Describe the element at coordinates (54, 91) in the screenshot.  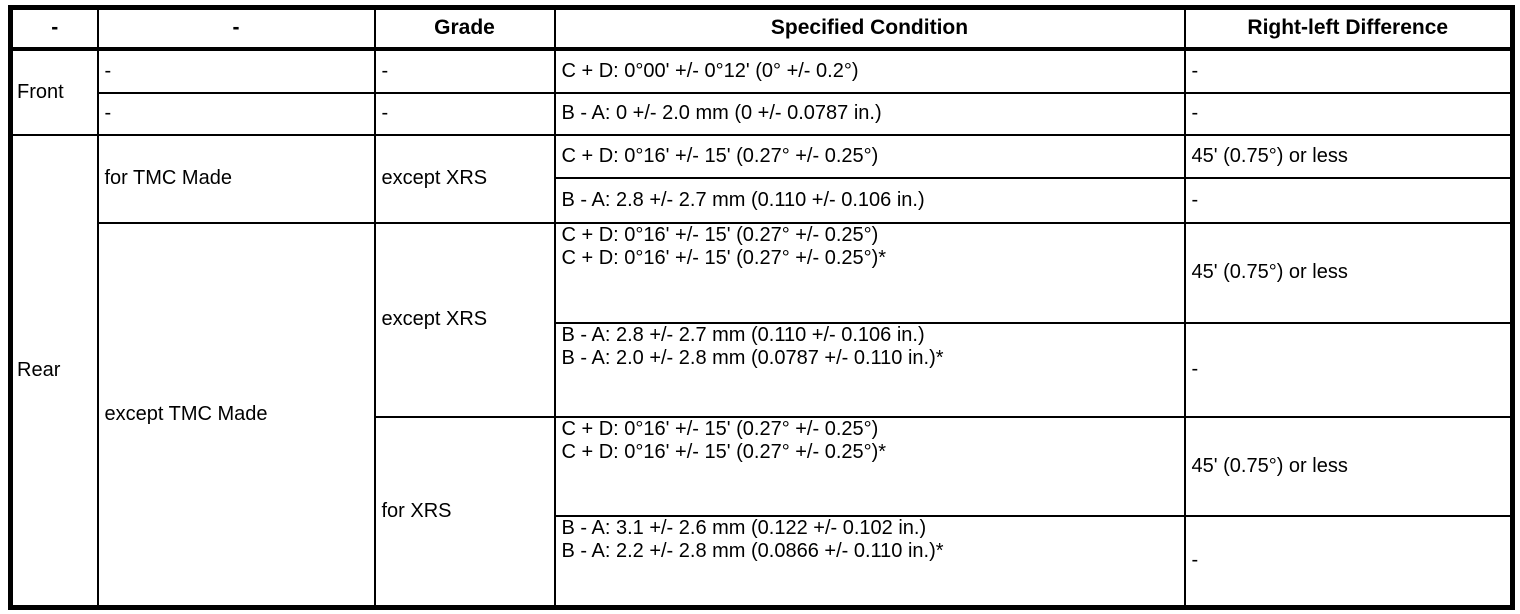
I see `front-area-cell: Front` at that location.